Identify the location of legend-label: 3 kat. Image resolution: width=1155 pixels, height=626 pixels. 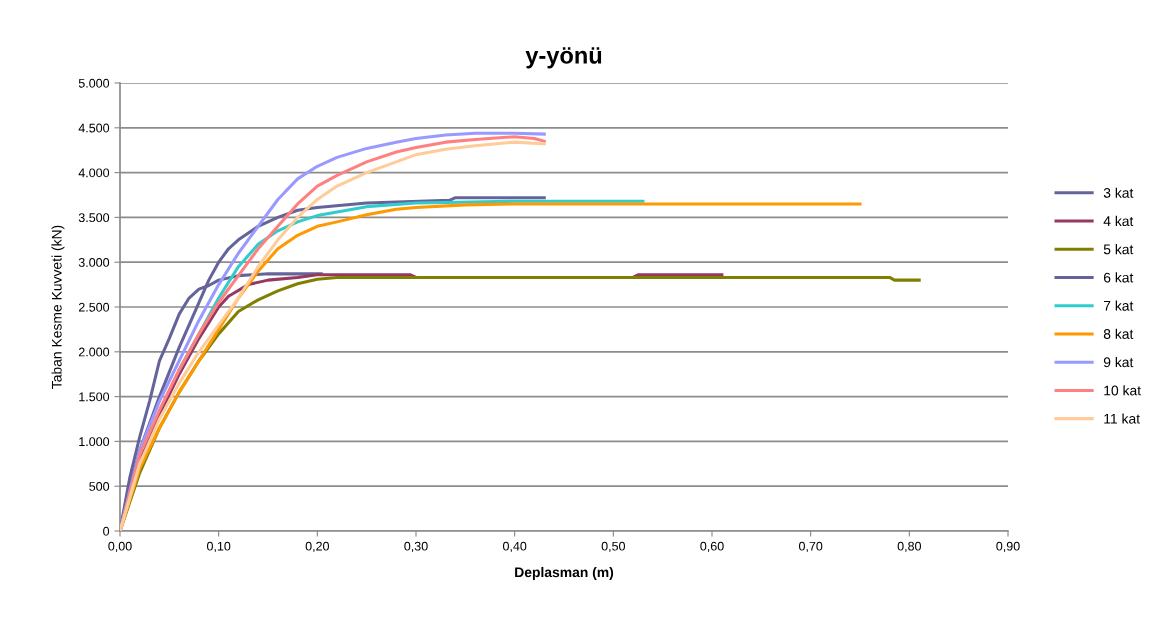
(1118, 192).